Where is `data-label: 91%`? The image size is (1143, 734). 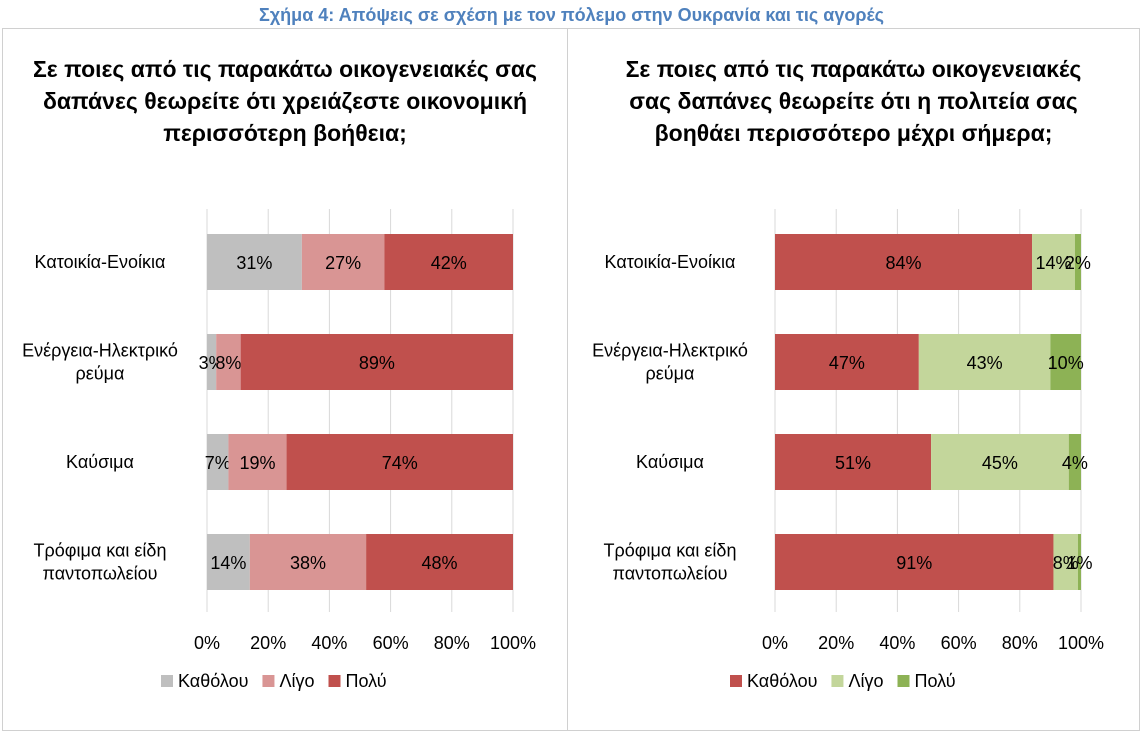
data-label: 91% is located at coordinates (914, 563).